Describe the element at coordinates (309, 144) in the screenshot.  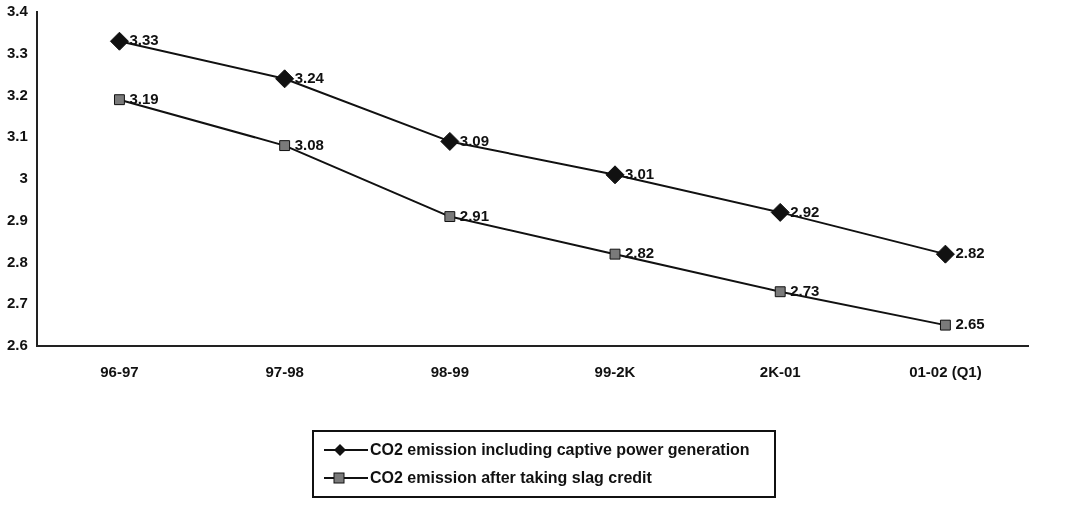
I see `data-label: 3.08` at that location.